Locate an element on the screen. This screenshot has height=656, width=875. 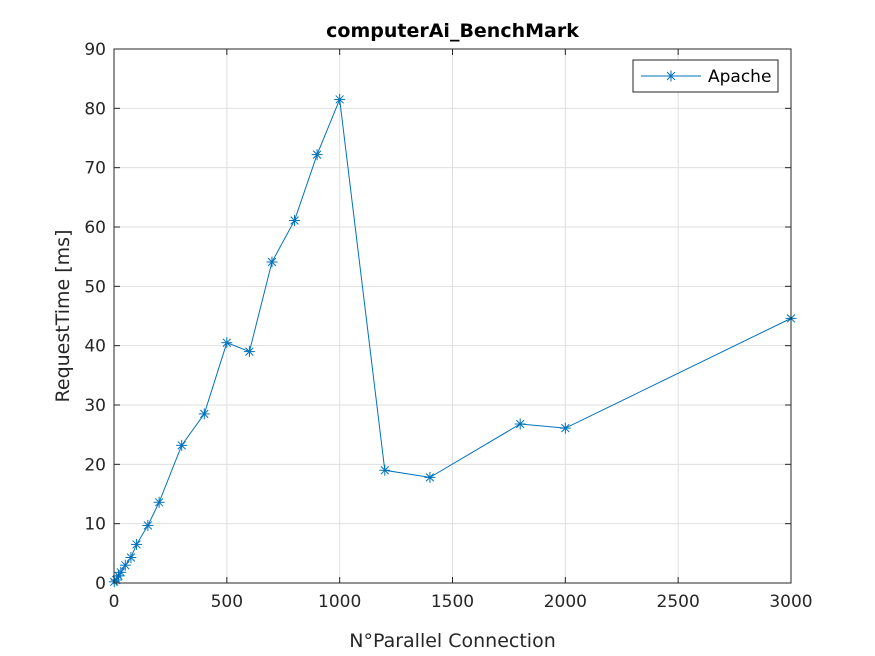
y-tick-label: 0 is located at coordinates (100, 584).